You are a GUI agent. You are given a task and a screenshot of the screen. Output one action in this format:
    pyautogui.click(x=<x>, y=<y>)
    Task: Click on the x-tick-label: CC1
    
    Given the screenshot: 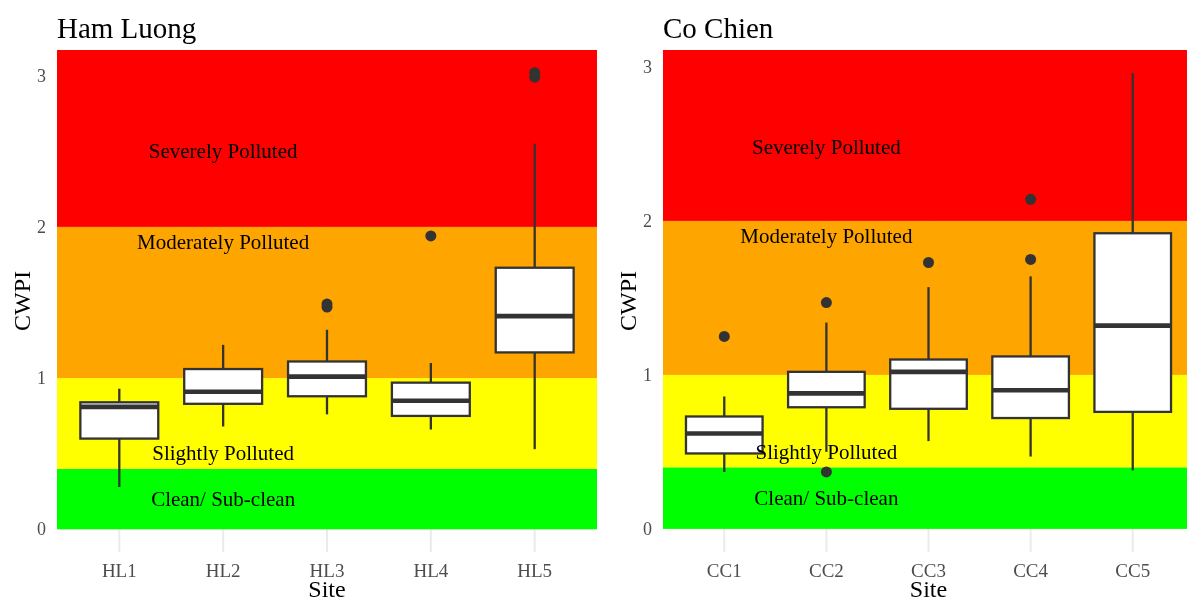 What is the action you would take?
    pyautogui.click(x=724, y=570)
    